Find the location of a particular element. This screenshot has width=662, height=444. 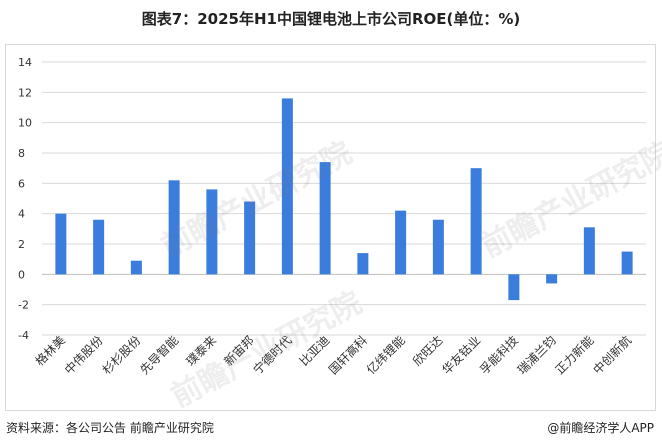

x-tick-label: 杉杉股份 is located at coordinates (122, 355).